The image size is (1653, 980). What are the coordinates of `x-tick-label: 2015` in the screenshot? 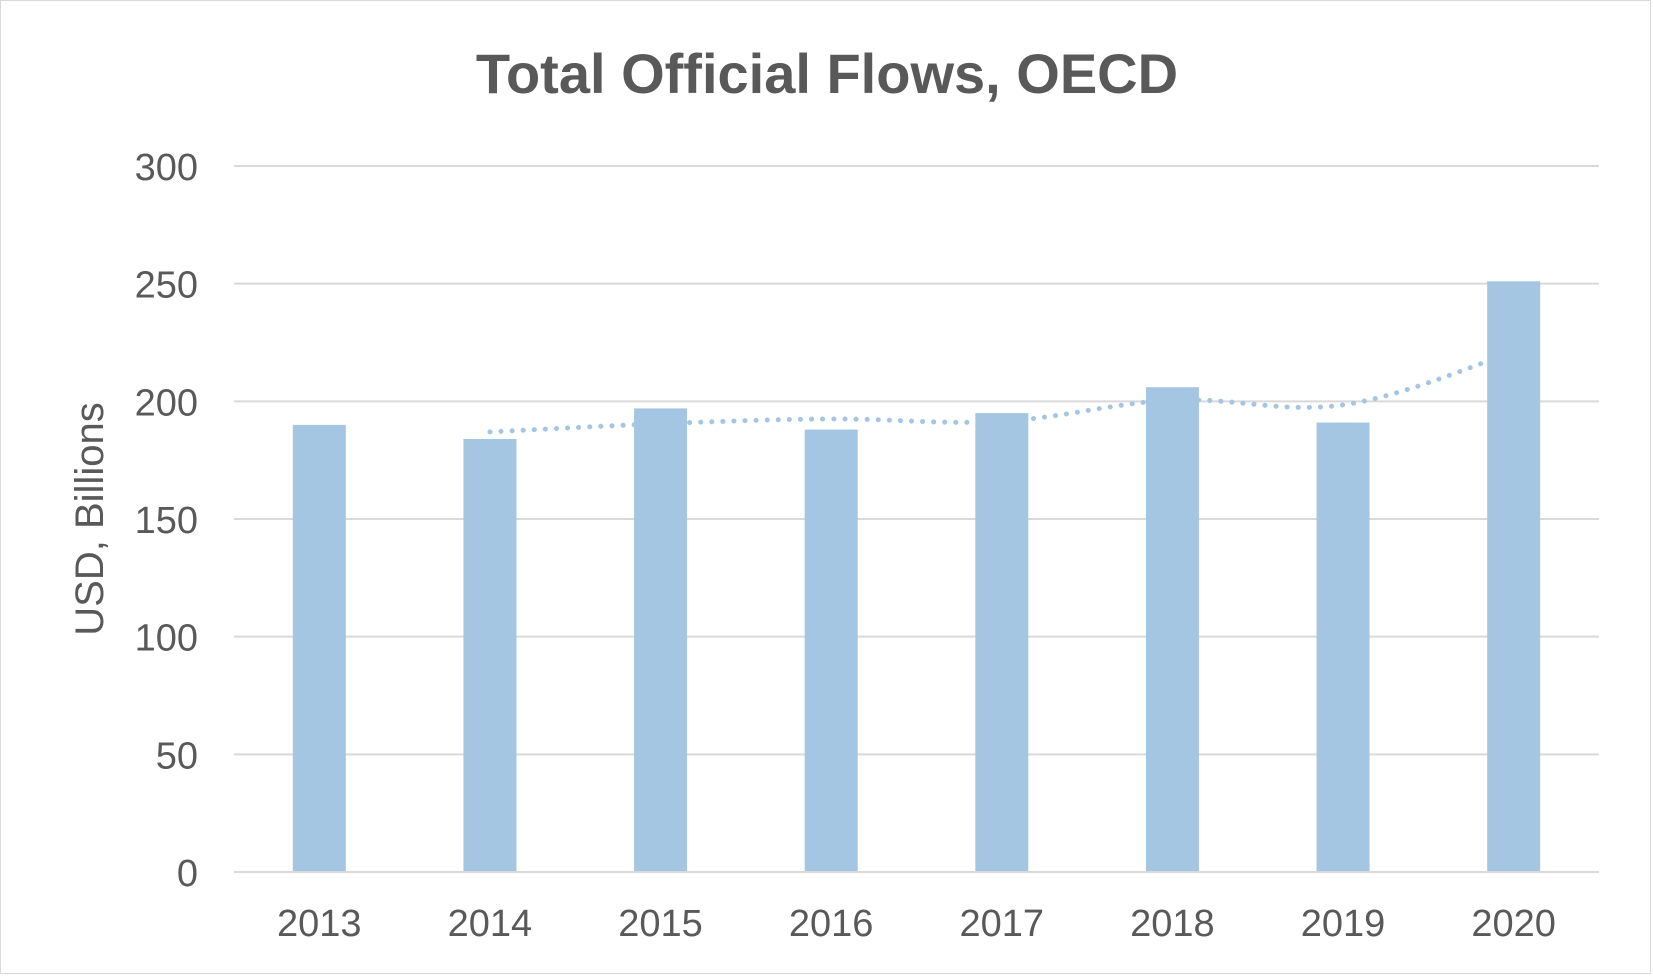 It's located at (660, 924).